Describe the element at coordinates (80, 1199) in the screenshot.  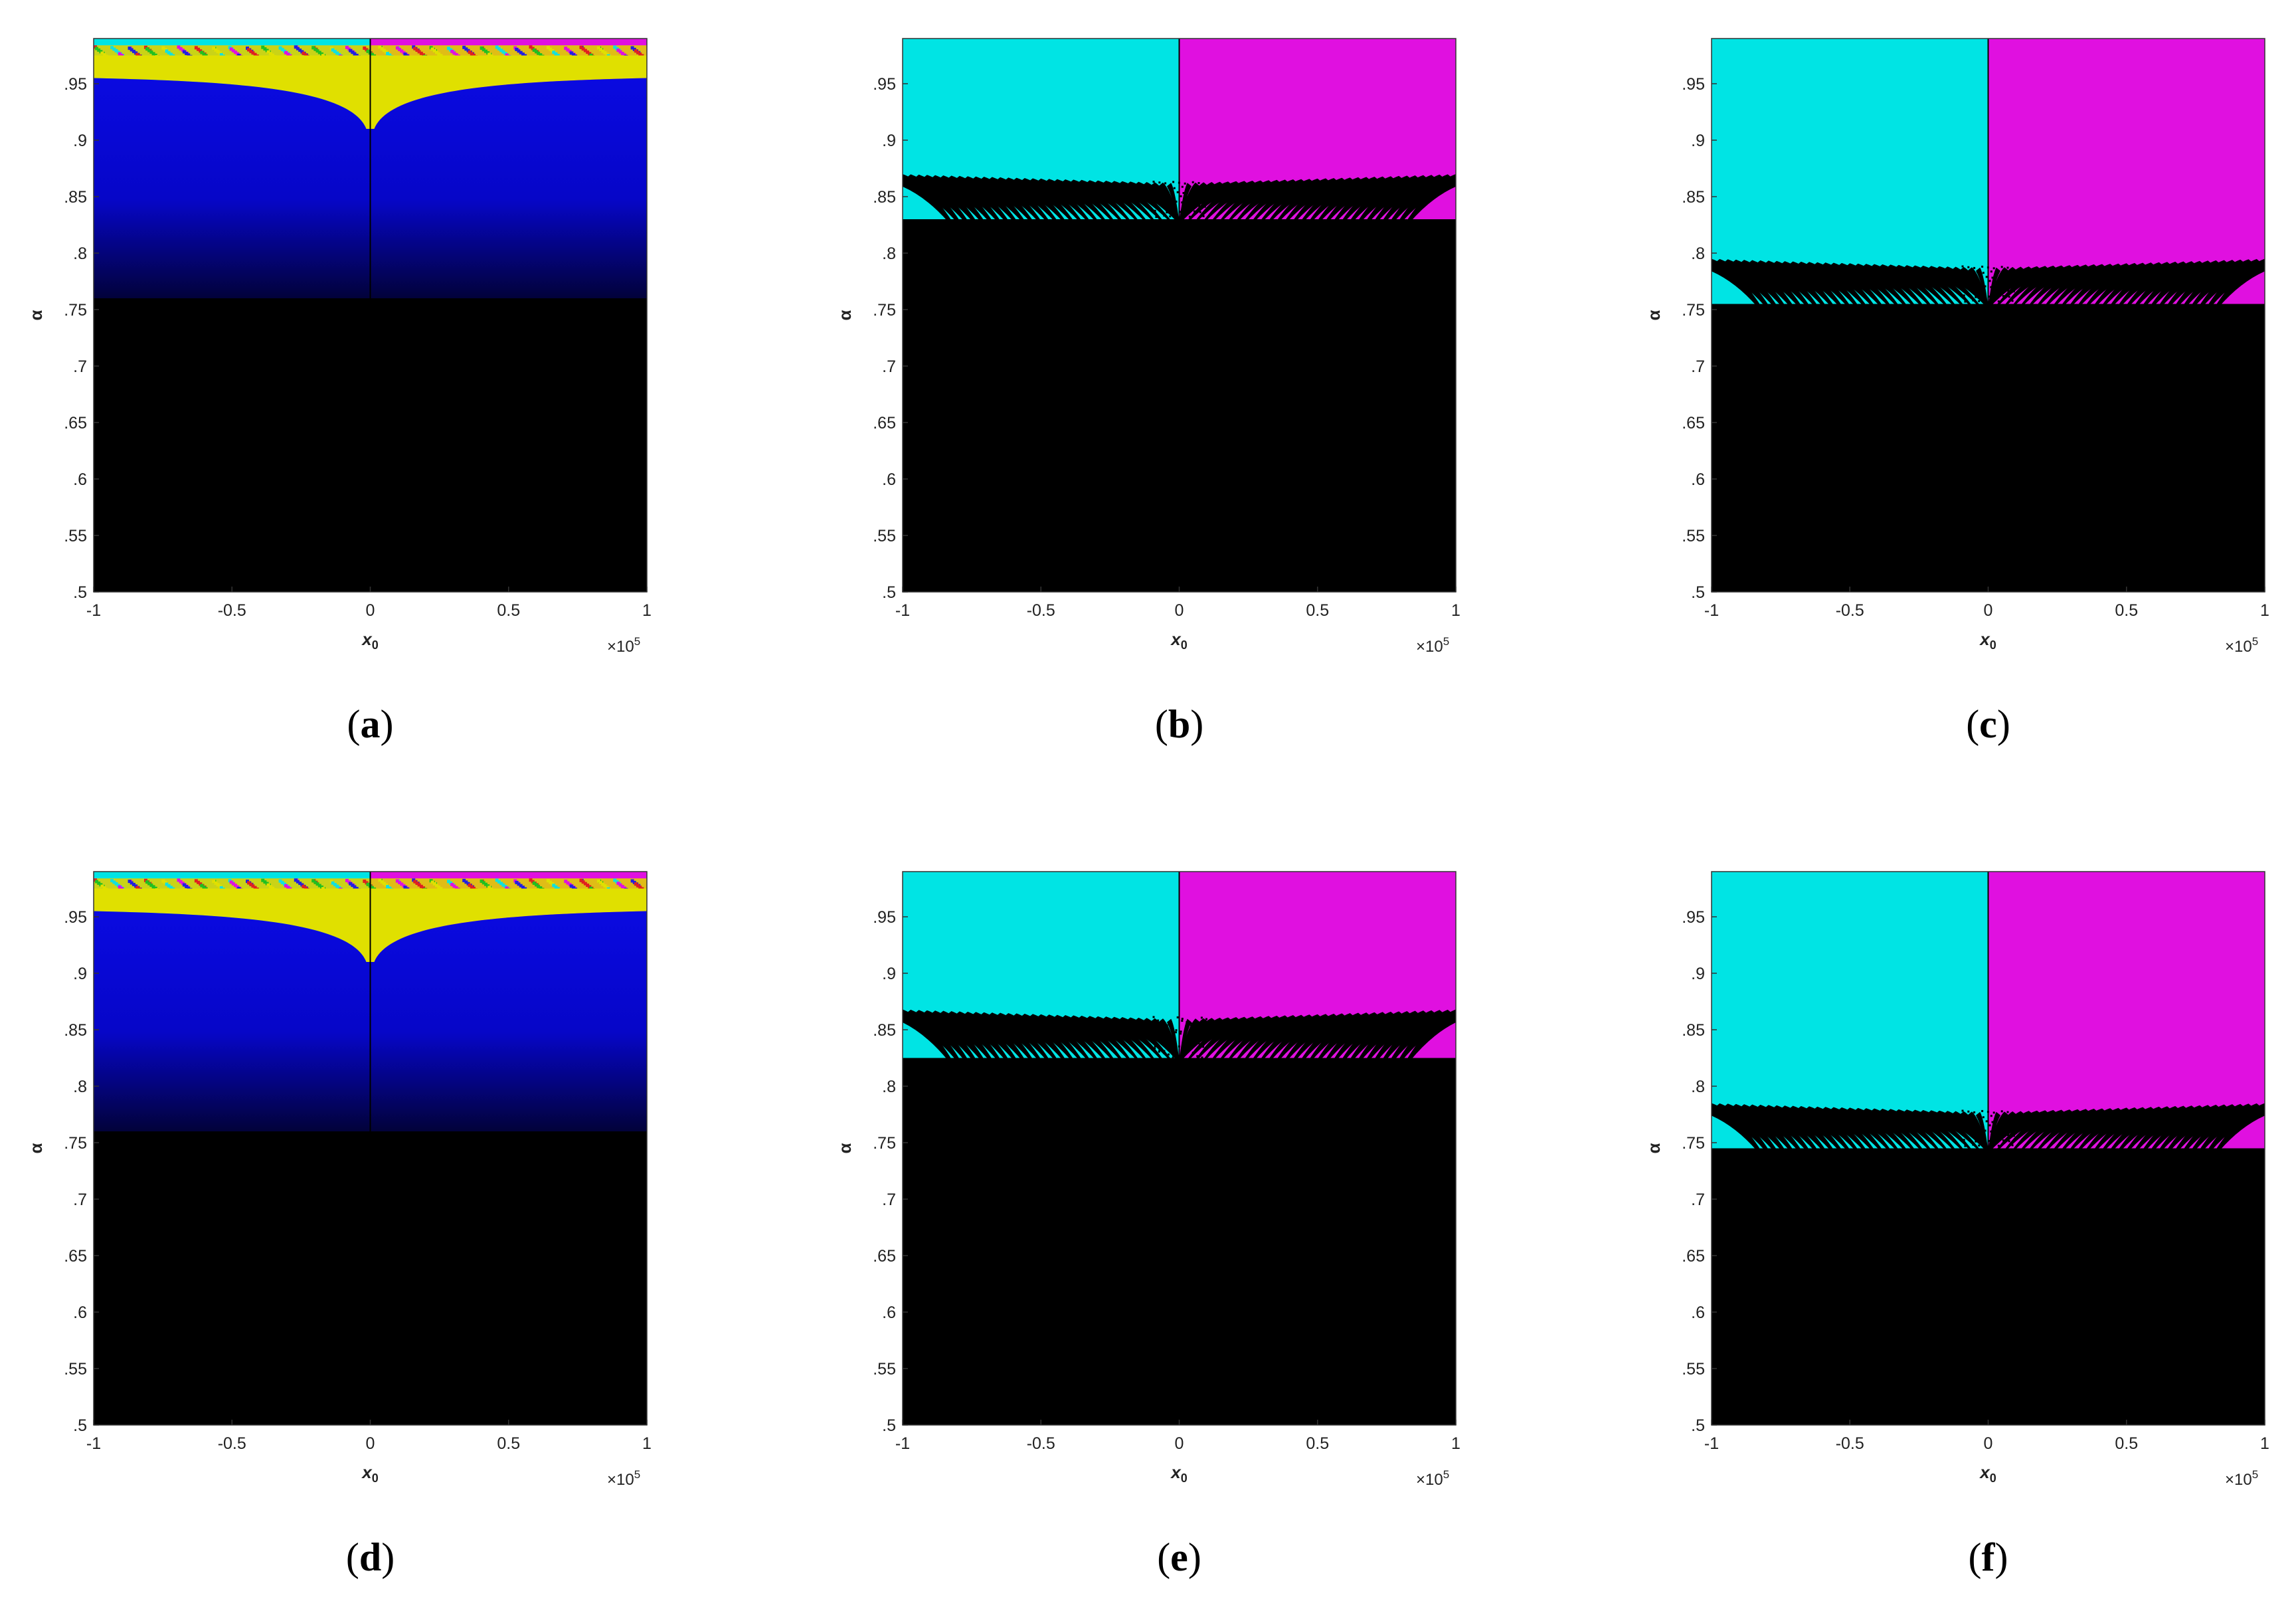
I see `y-tick-label: .7` at that location.